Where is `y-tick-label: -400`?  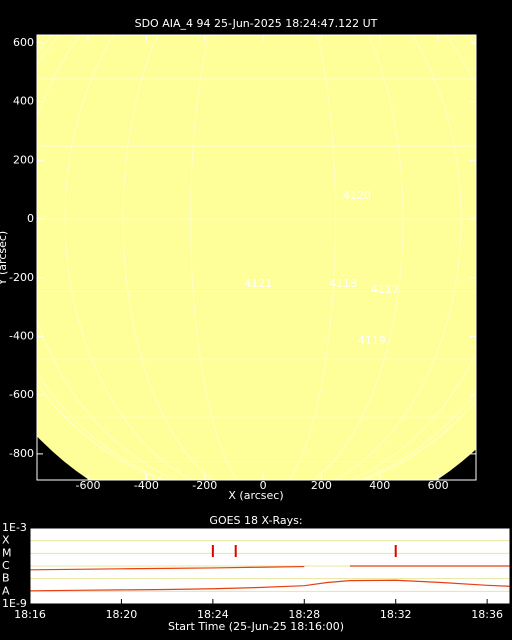
y-tick-label: -400 is located at coordinates (21, 335).